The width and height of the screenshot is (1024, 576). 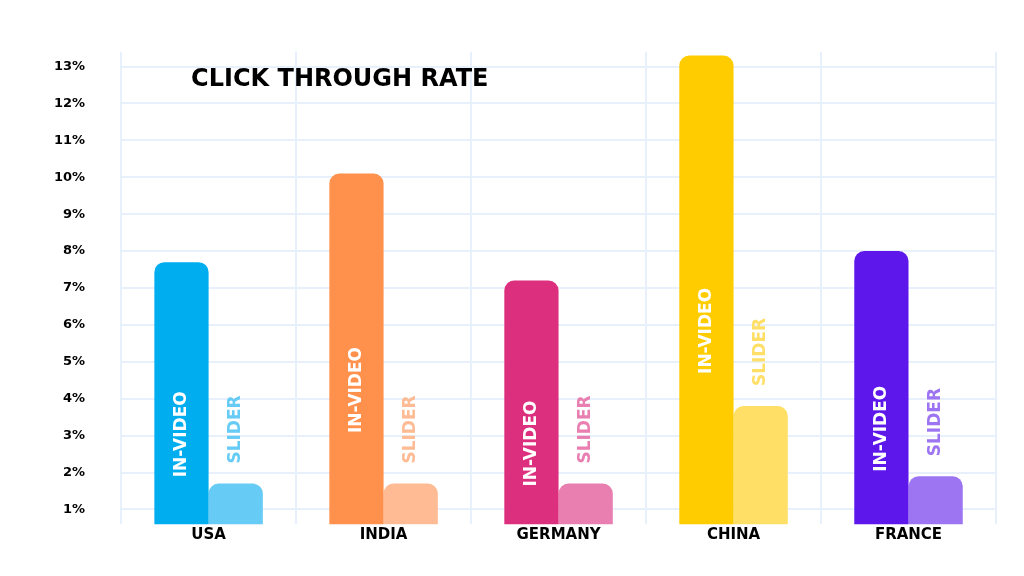 What do you see at coordinates (69, 176) in the screenshot?
I see `y-tick-label: 10%` at bounding box center [69, 176].